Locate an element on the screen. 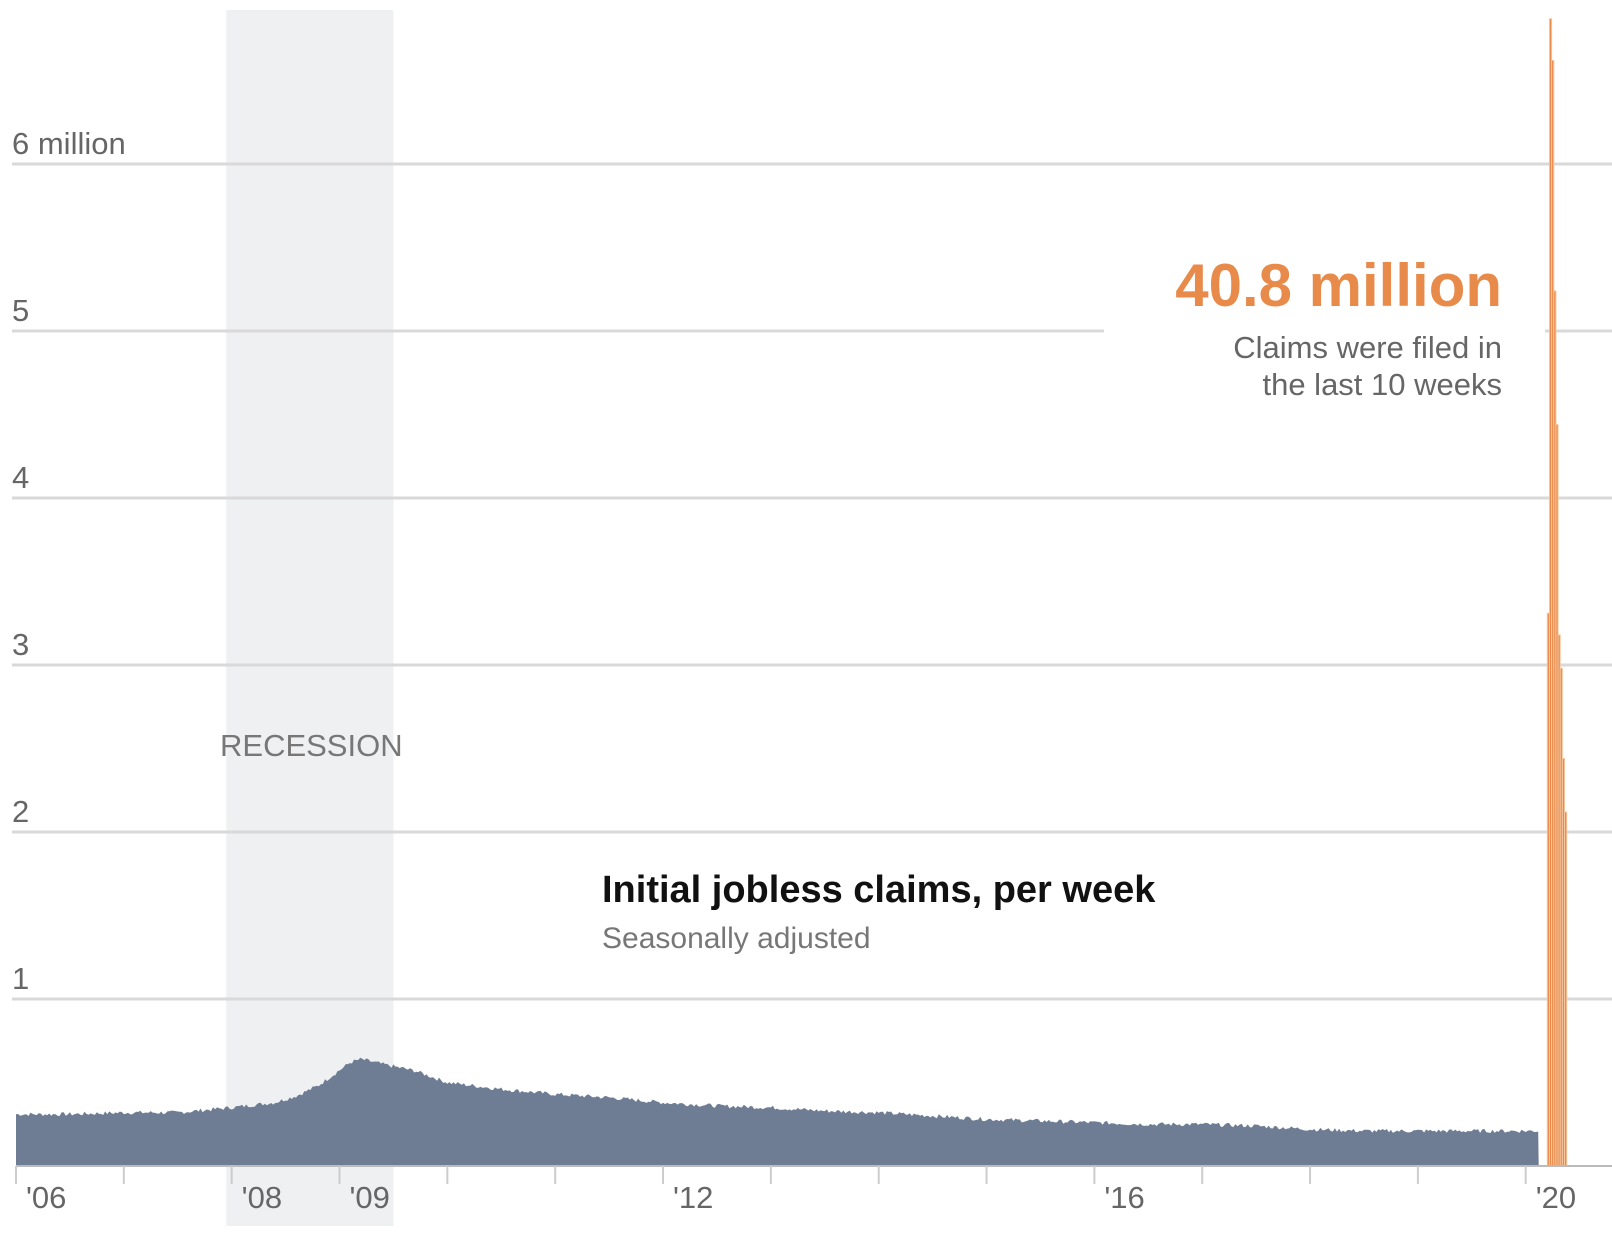 The height and width of the screenshot is (1236, 1612). x-tick-label: '16 is located at coordinates (1124, 1197).